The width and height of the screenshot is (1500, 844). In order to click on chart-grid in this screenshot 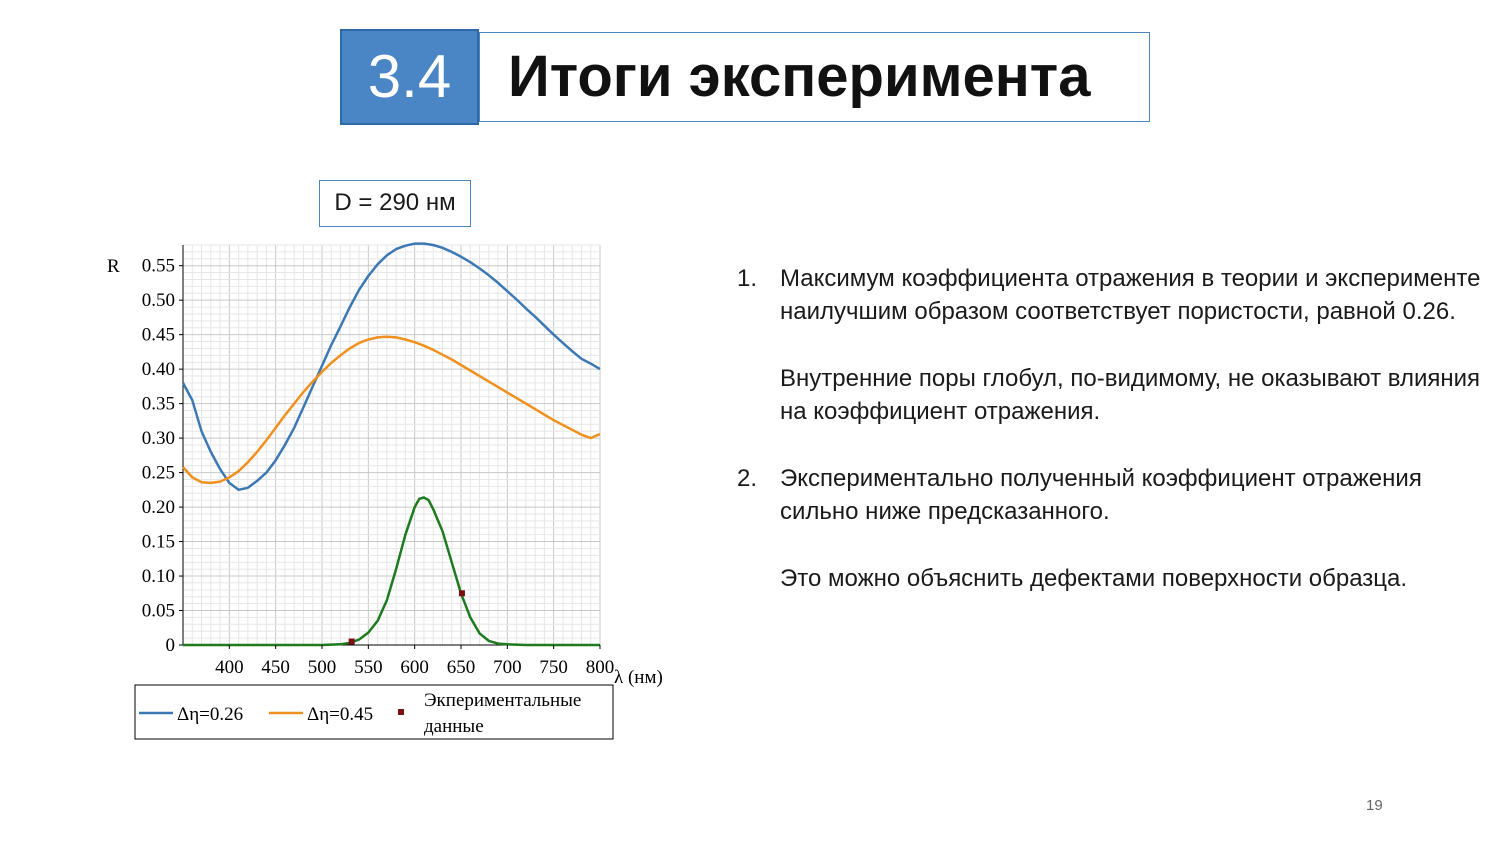, I will do `click(391, 445)`.